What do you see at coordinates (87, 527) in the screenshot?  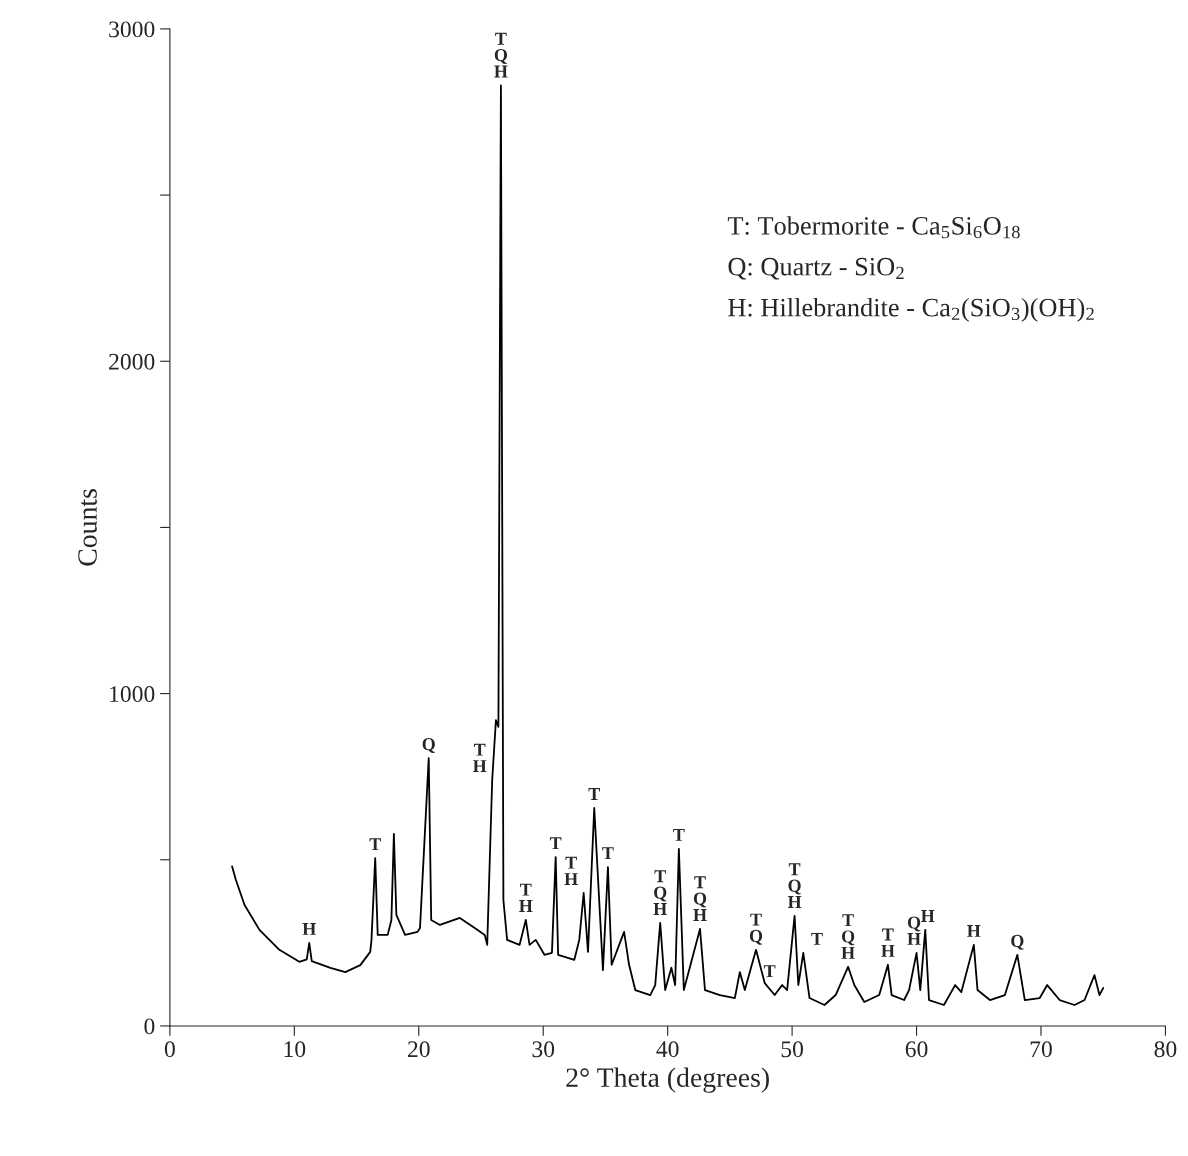 I see `y-axis-title: Counts` at bounding box center [87, 527].